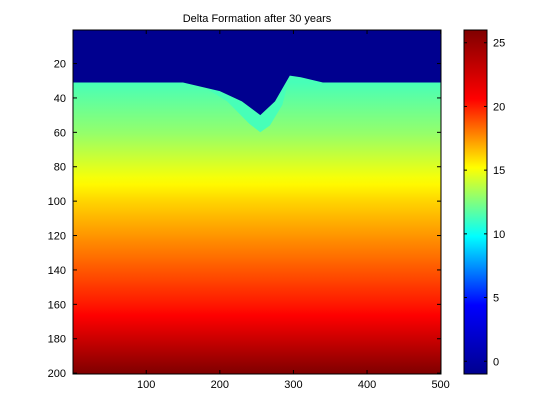 This screenshot has width=560, height=420. Describe the element at coordinates (293, 385) in the screenshot. I see `x-tick-label: 300` at that location.